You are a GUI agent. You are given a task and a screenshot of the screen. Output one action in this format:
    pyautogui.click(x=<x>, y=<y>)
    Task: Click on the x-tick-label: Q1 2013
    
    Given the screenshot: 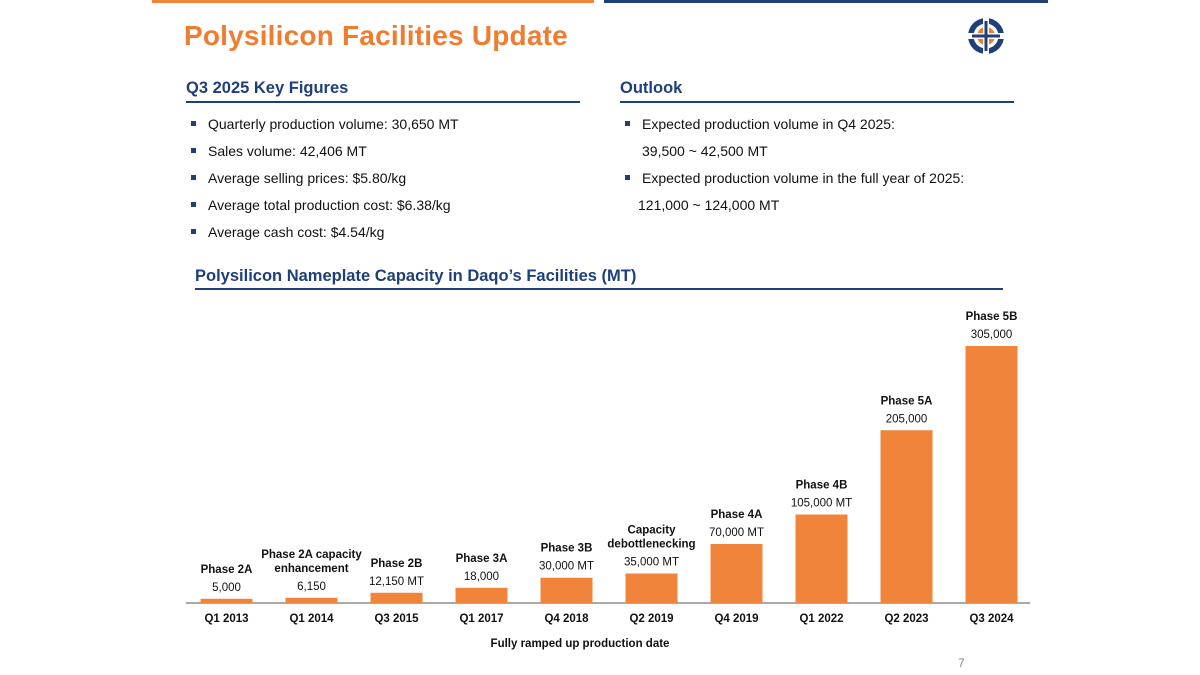 What is the action you would take?
    pyautogui.click(x=226, y=619)
    